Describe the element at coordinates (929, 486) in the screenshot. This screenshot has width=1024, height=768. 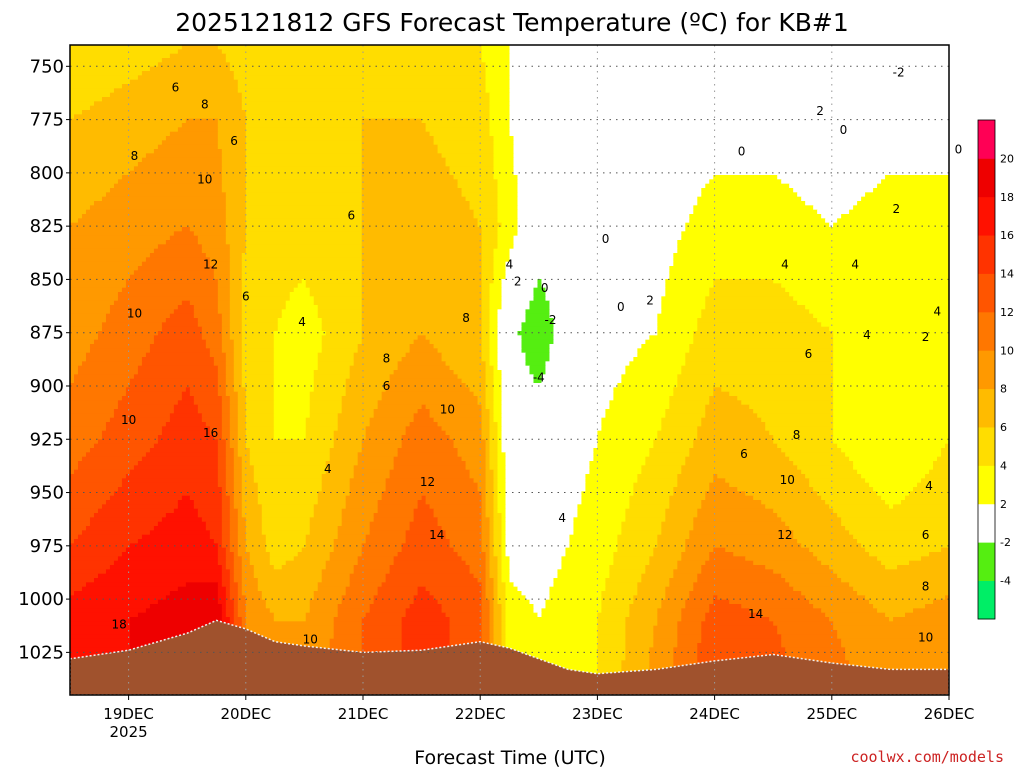
I see `contour-label: 4` at that location.